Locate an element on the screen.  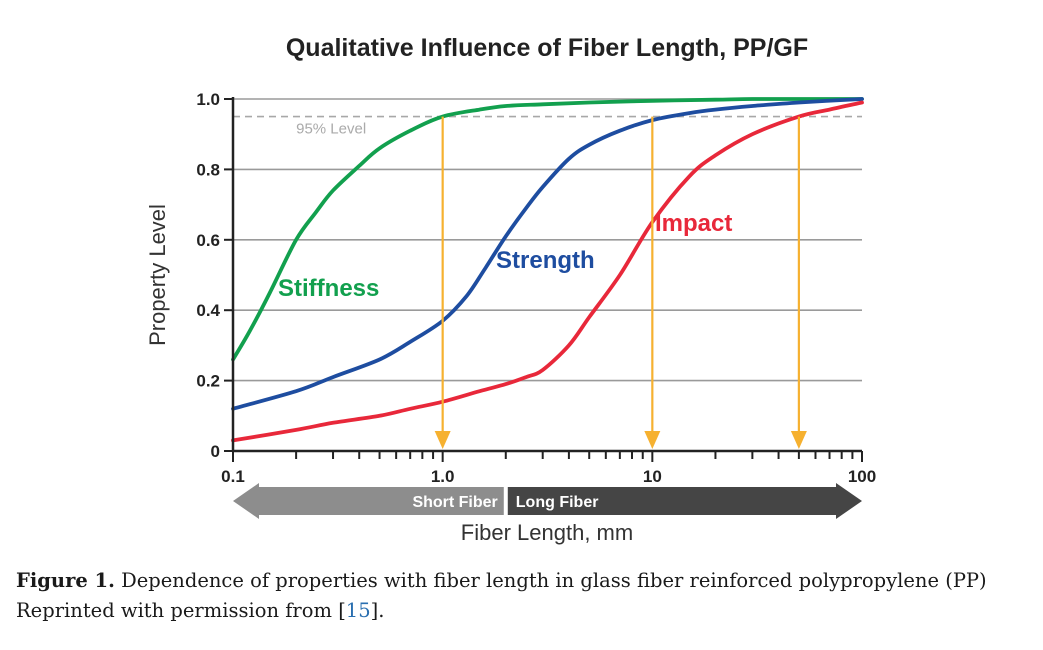
short-fiber-label: Short Fiber is located at coordinates (454, 502).